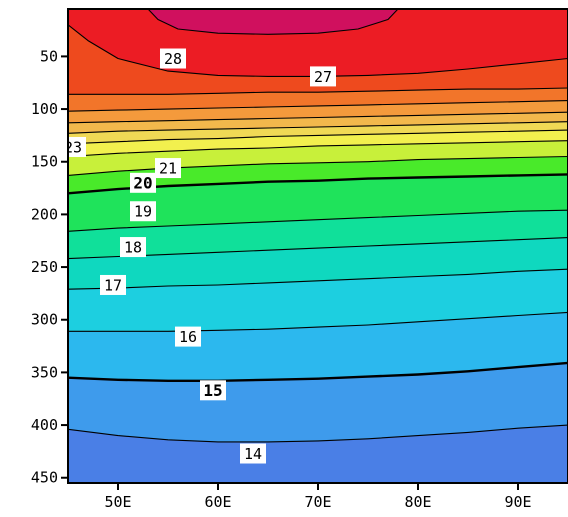 This screenshot has height=517, width=568. Describe the element at coordinates (217, 502) in the screenshot. I see `x-tick-label: 60E` at that location.